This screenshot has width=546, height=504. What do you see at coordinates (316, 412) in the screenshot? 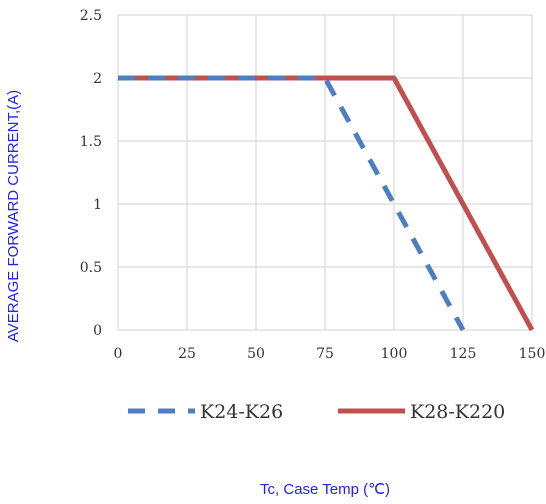
I see `legend: K24-K26 K28-K220` at bounding box center [316, 412].